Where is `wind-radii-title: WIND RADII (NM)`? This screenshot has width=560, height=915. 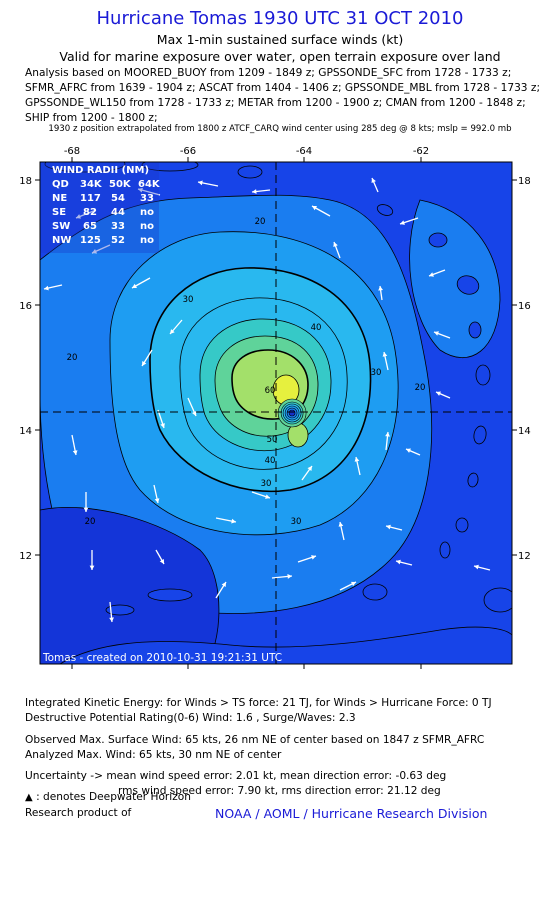
wind-radii-title: WIND RADII (NM) is located at coordinates (100, 170).